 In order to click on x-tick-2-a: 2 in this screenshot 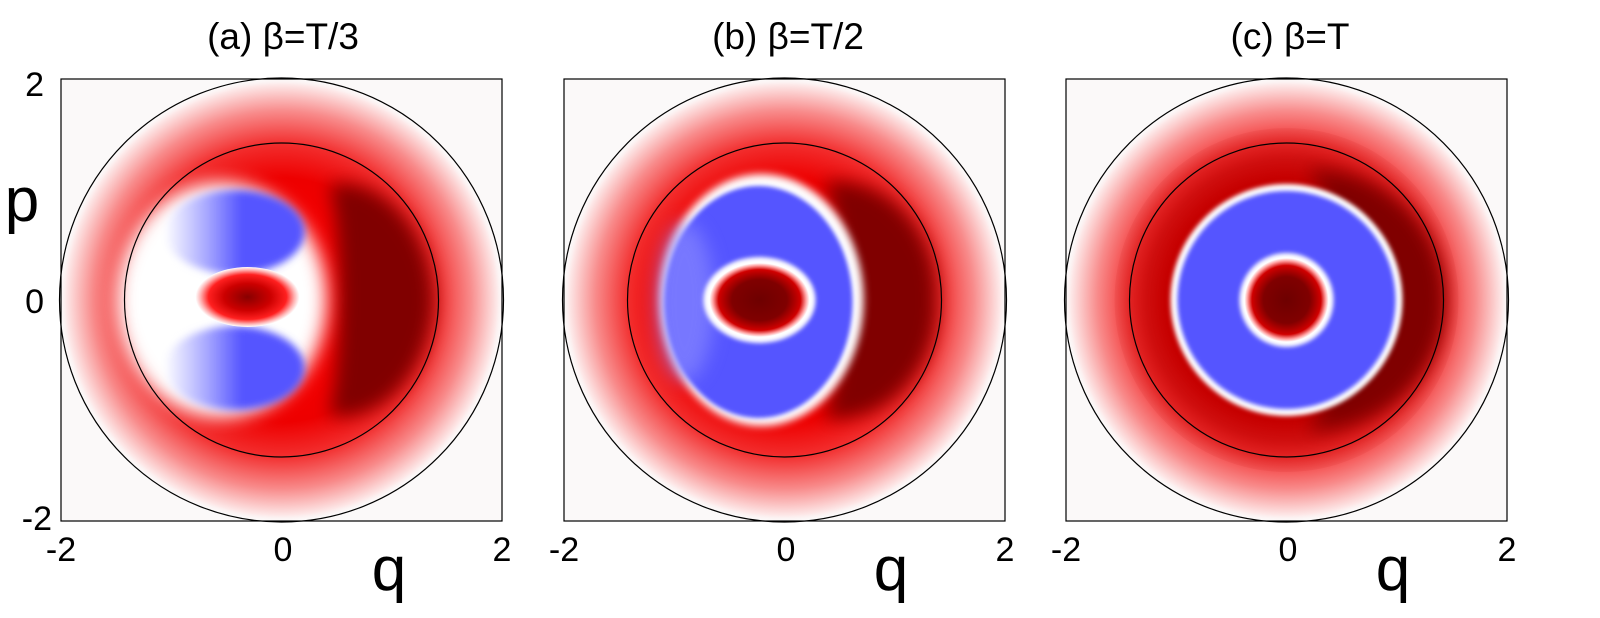, I will do `click(502, 550)`.